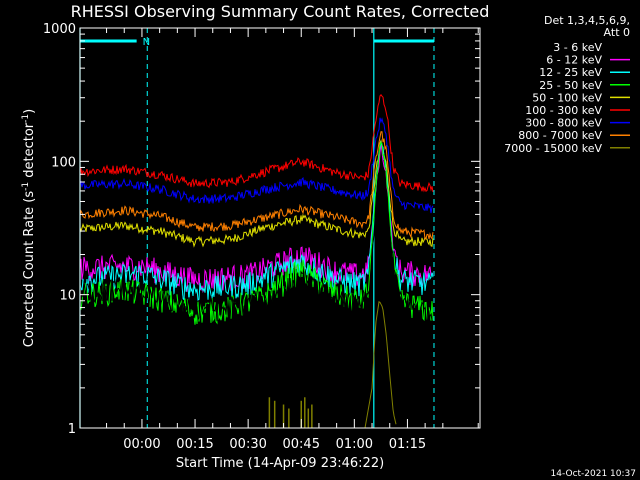 The image size is (640, 480). I want to click on legend-header-line: Att 0, so click(617, 32).